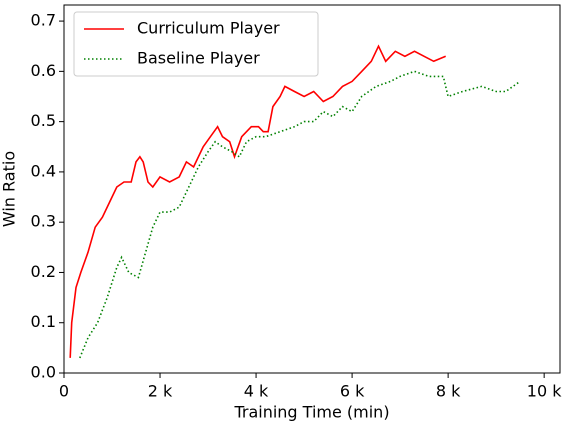 The image size is (564, 426). I want to click on y-tick-label: 0.6, so click(43, 70).